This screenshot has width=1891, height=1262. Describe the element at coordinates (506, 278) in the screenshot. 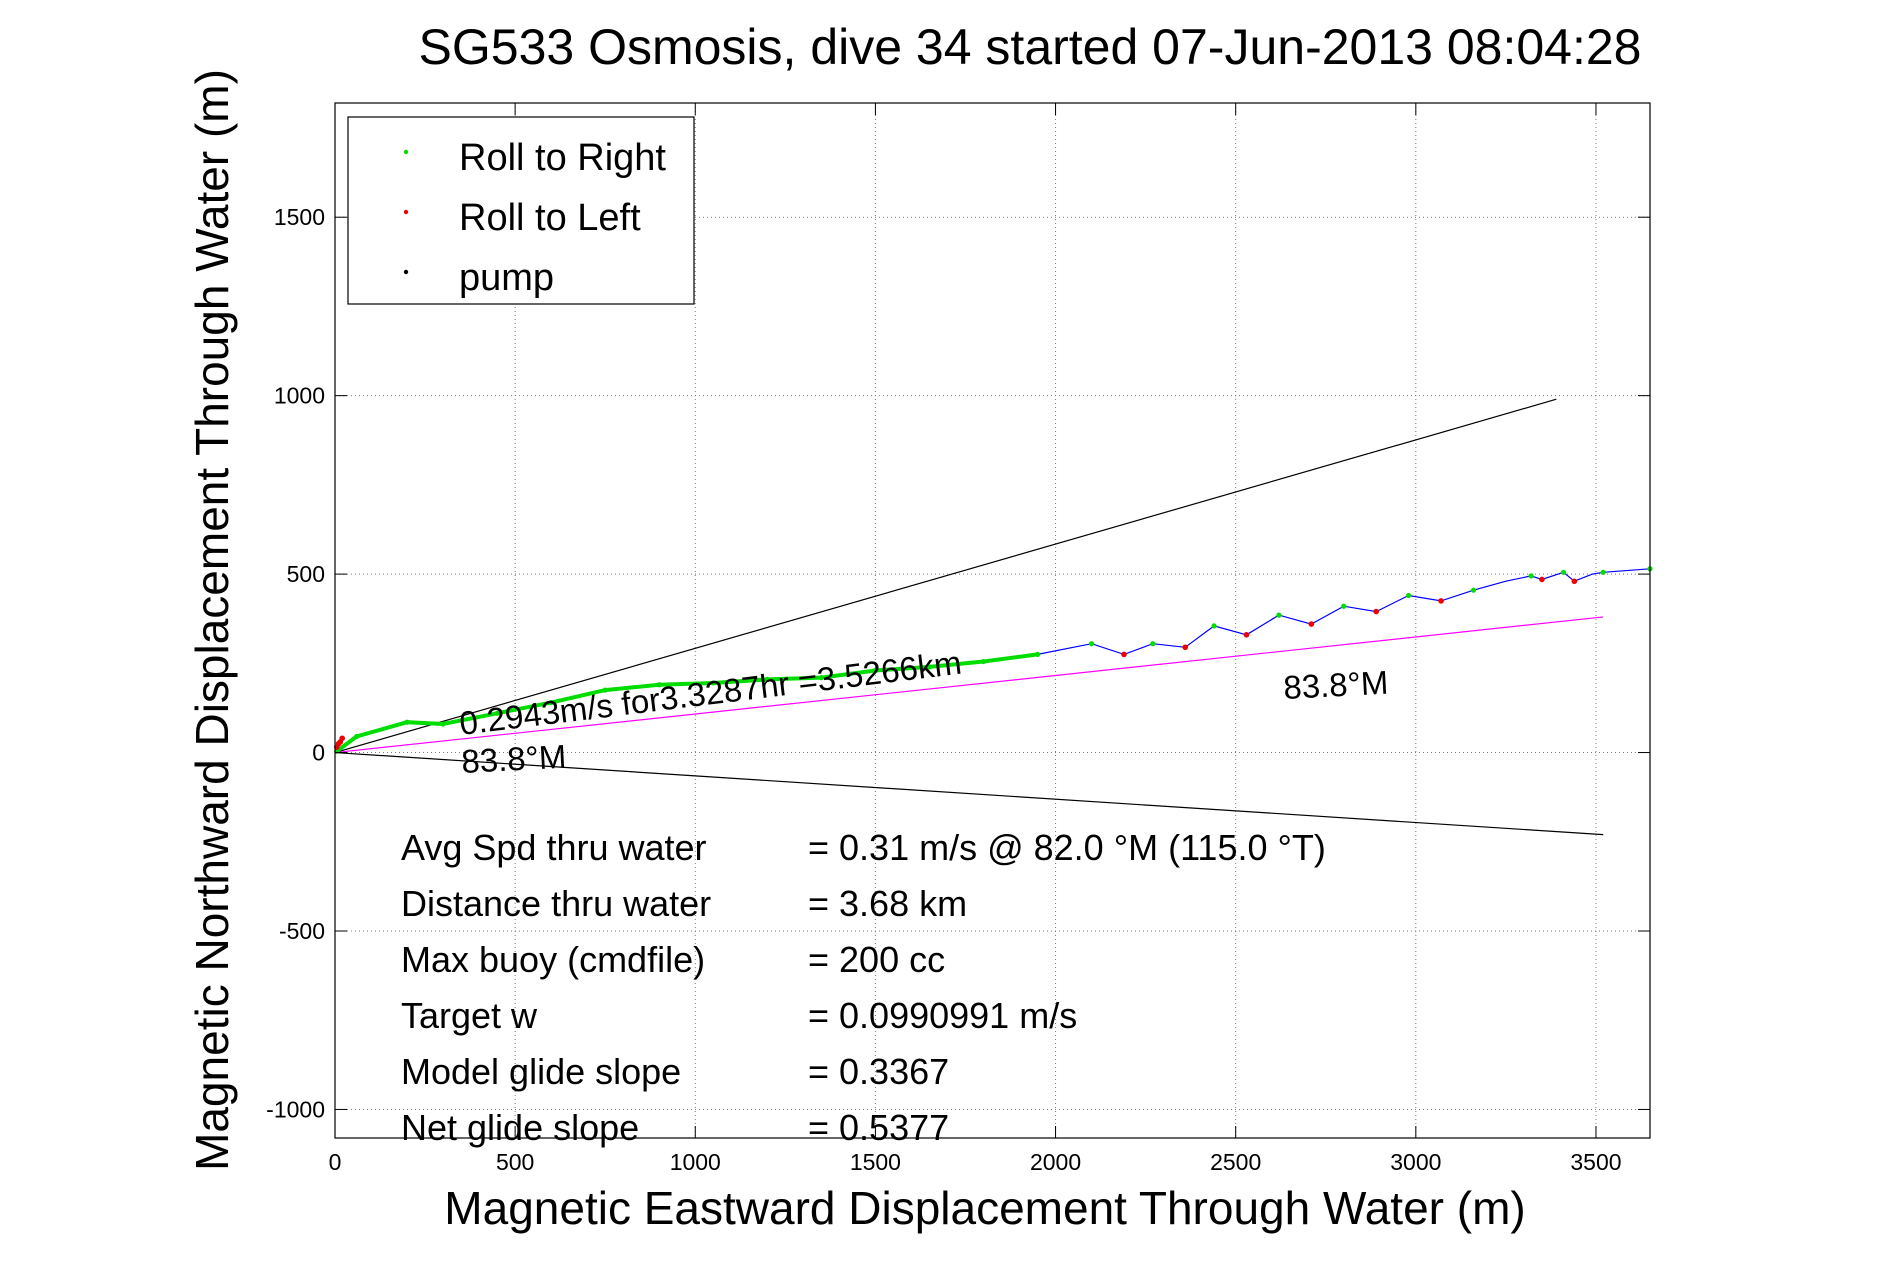

I see `legend-label: pump` at that location.